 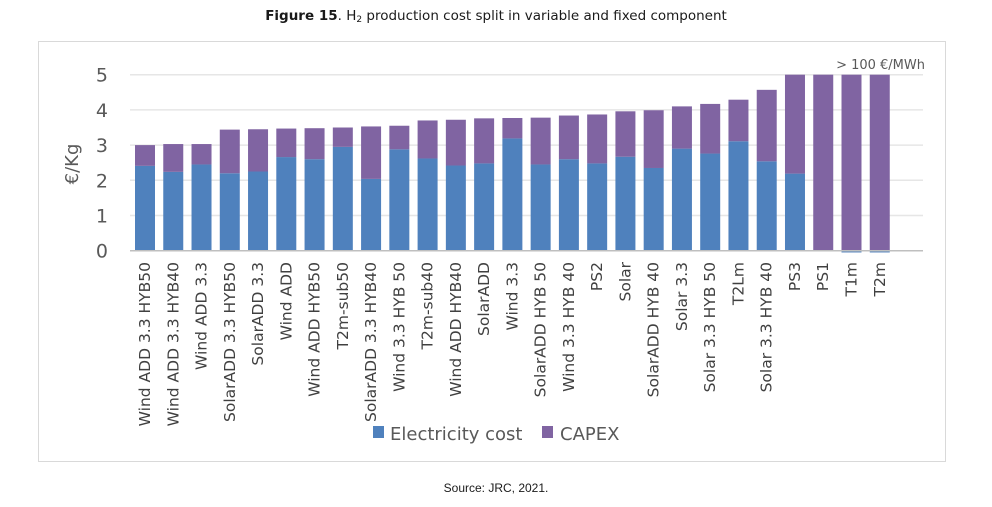 What do you see at coordinates (597, 276) in the screenshot?
I see `x-tick-label: PS2` at bounding box center [597, 276].